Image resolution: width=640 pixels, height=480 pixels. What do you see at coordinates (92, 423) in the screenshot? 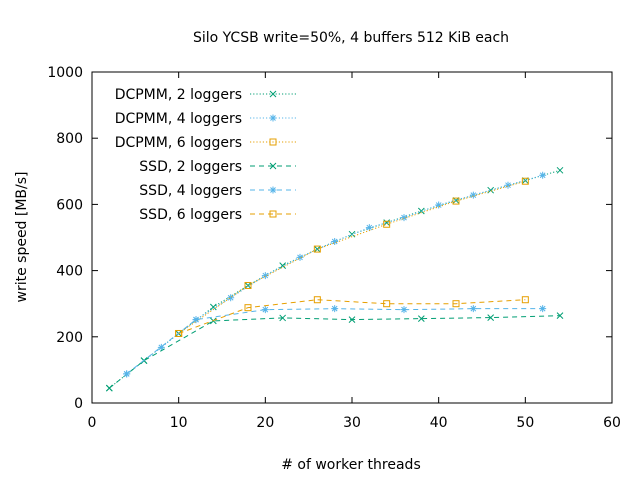
I see `x-tick-label: 0` at bounding box center [92, 423].